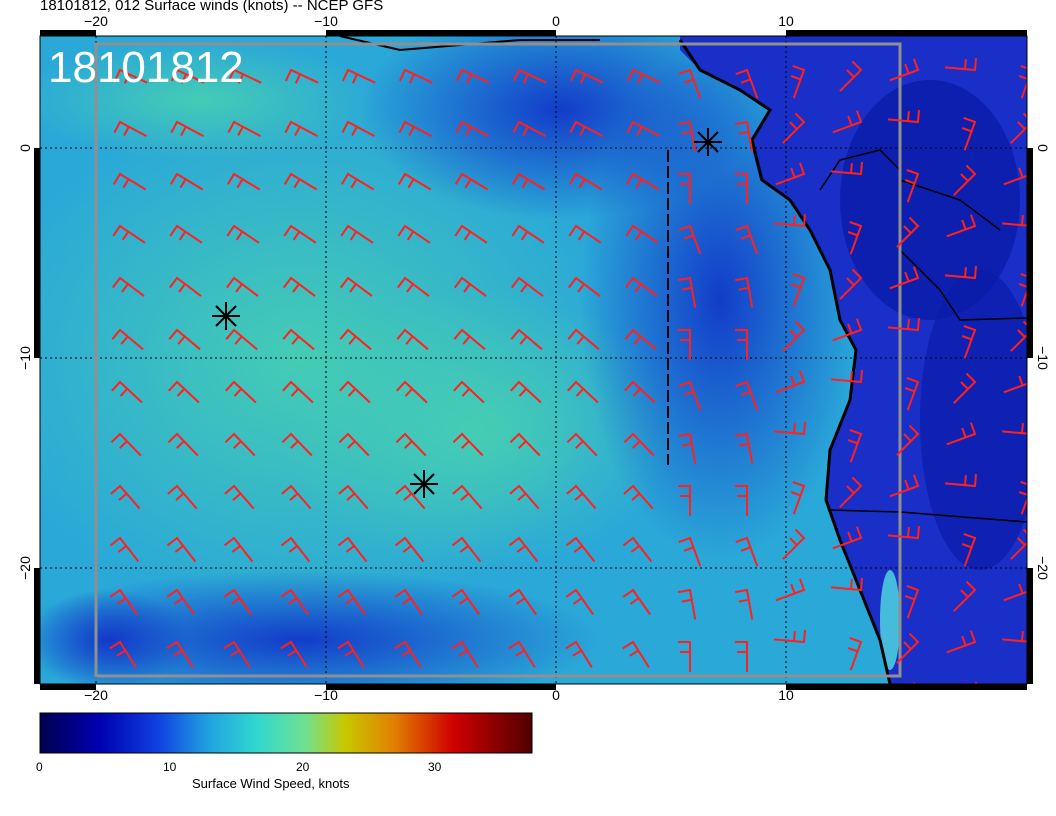  I want to click on colorbar, so click(286, 733).